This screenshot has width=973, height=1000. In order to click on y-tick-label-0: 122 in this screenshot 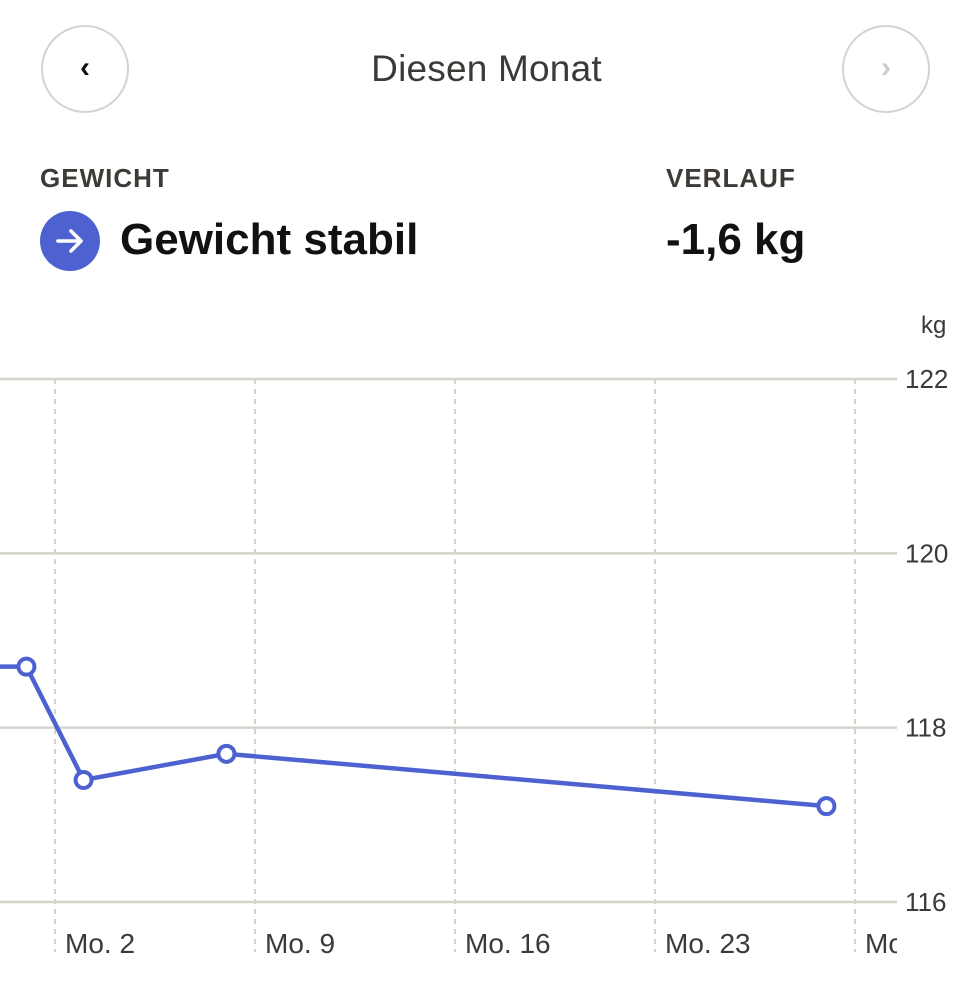, I will do `click(926, 379)`.